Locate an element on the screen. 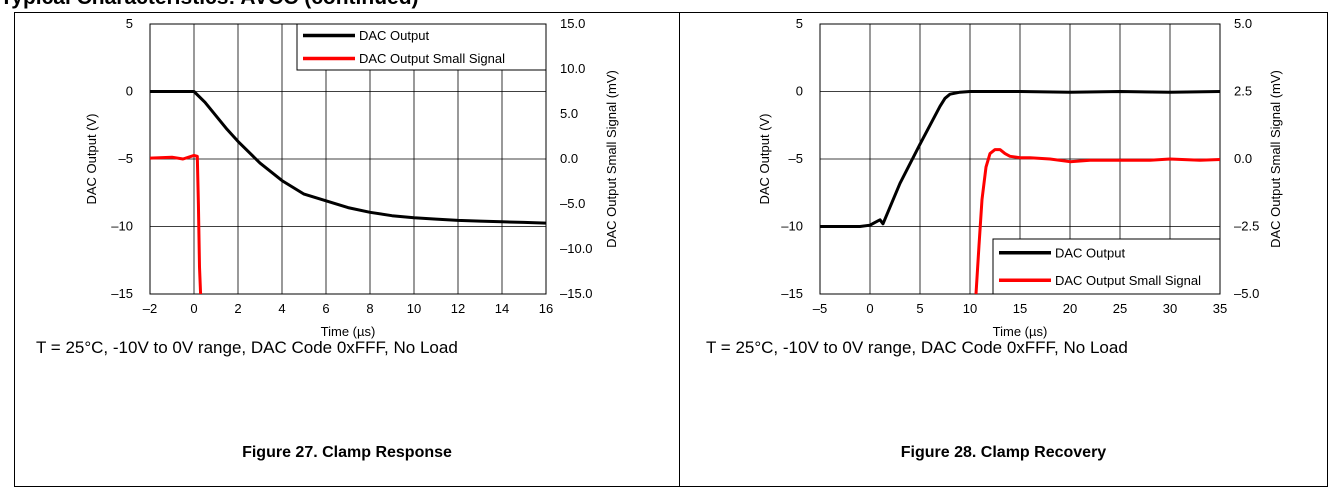 The height and width of the screenshot is (487, 1340). x-tick-label: 25 is located at coordinates (1120, 308).